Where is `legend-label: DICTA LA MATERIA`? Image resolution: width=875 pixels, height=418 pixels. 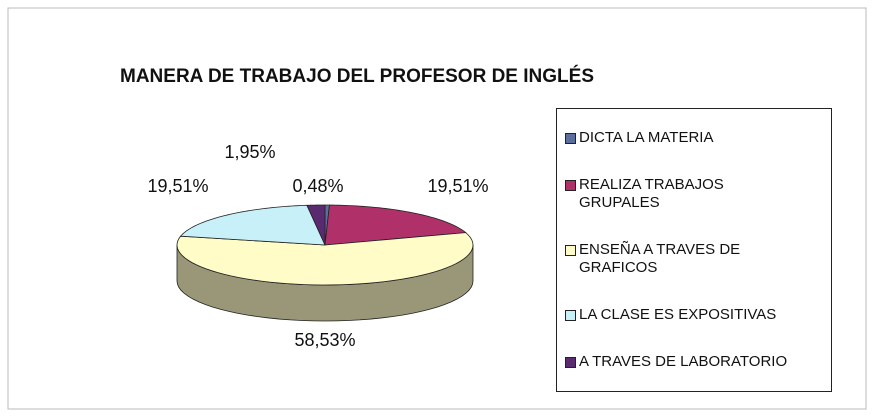
legend-label: DICTA LA MATERIA is located at coordinates (646, 138).